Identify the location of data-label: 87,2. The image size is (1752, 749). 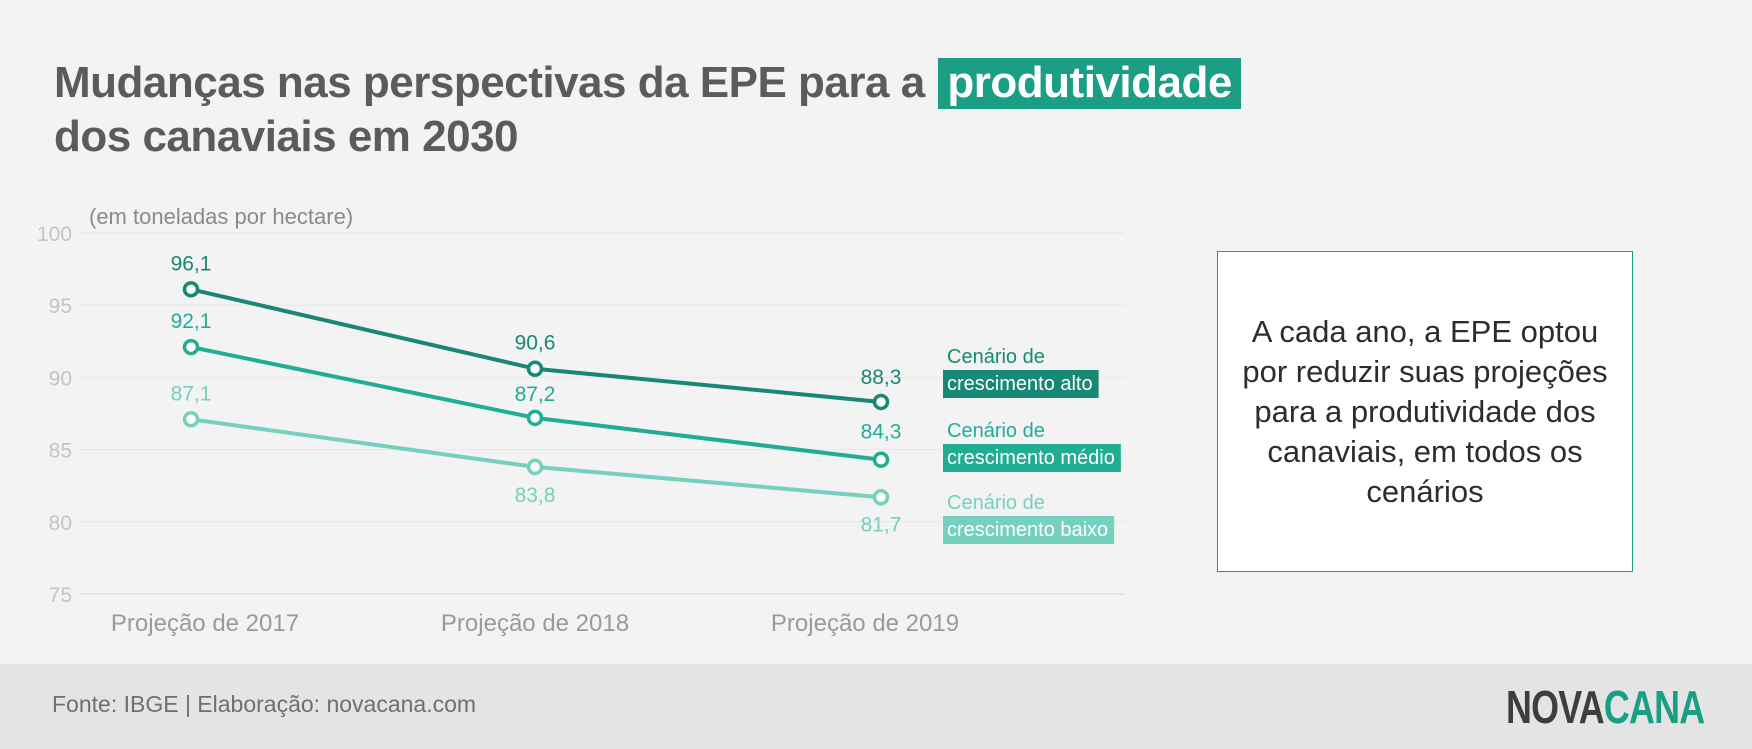
(535, 394).